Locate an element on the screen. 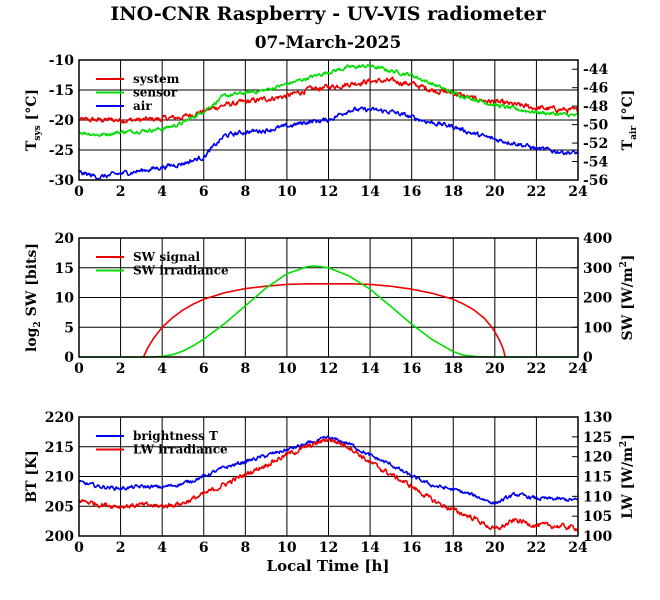 The image size is (660, 600). legend: brightness TLW irradiance is located at coordinates (162, 443).